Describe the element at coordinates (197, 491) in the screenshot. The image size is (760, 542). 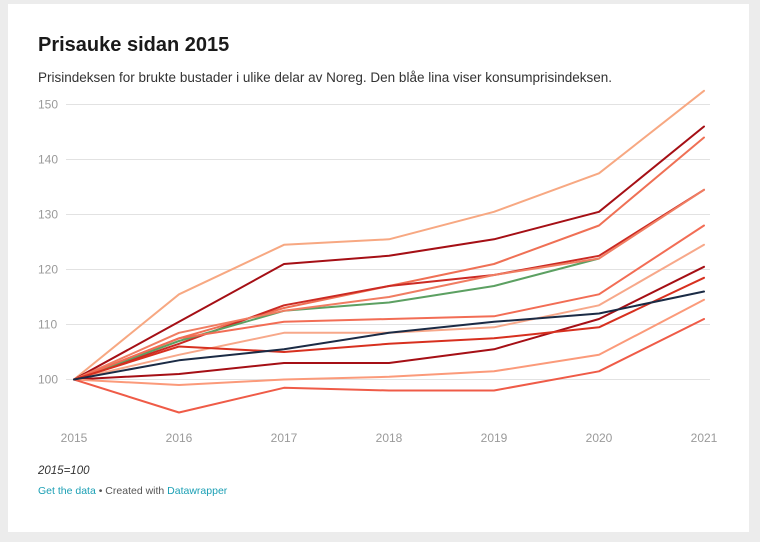
I see `datawrapper-link: Datawrapper` at that location.